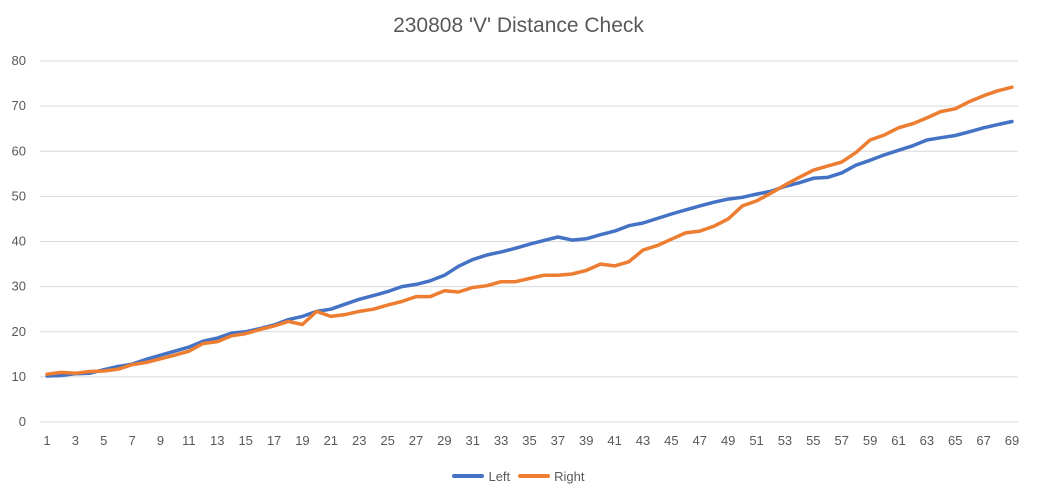  I want to click on x-tick-label: 43, so click(643, 440).